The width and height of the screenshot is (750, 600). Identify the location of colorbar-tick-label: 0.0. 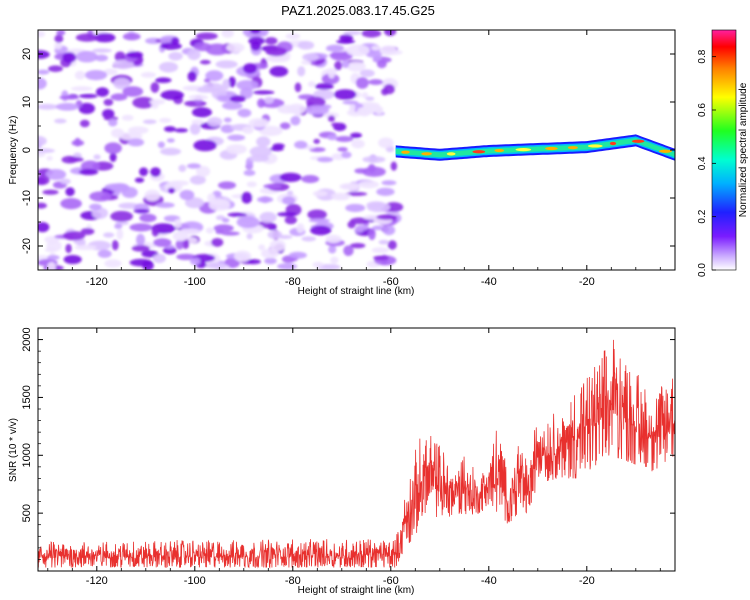
(702, 270).